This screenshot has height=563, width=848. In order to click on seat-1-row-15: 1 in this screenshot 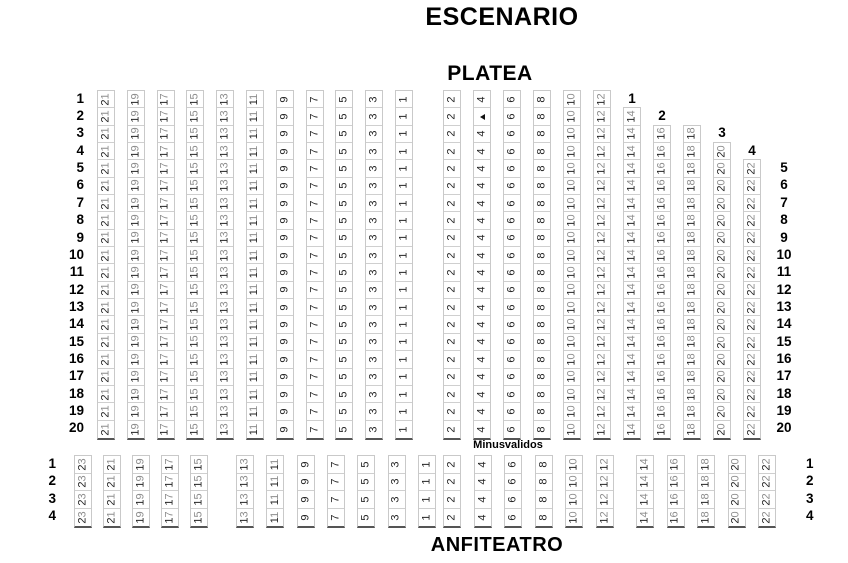, I will do `click(404, 343)`.